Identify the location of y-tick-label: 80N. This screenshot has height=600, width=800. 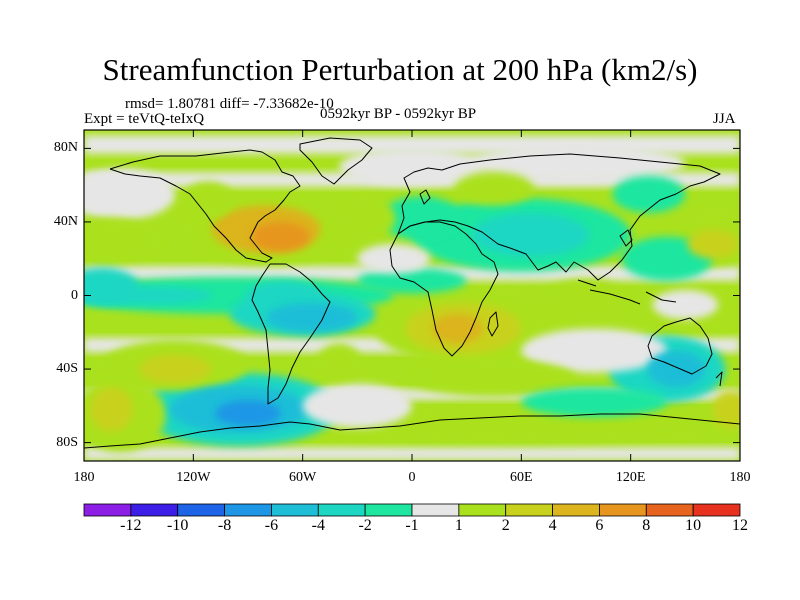
(65, 148).